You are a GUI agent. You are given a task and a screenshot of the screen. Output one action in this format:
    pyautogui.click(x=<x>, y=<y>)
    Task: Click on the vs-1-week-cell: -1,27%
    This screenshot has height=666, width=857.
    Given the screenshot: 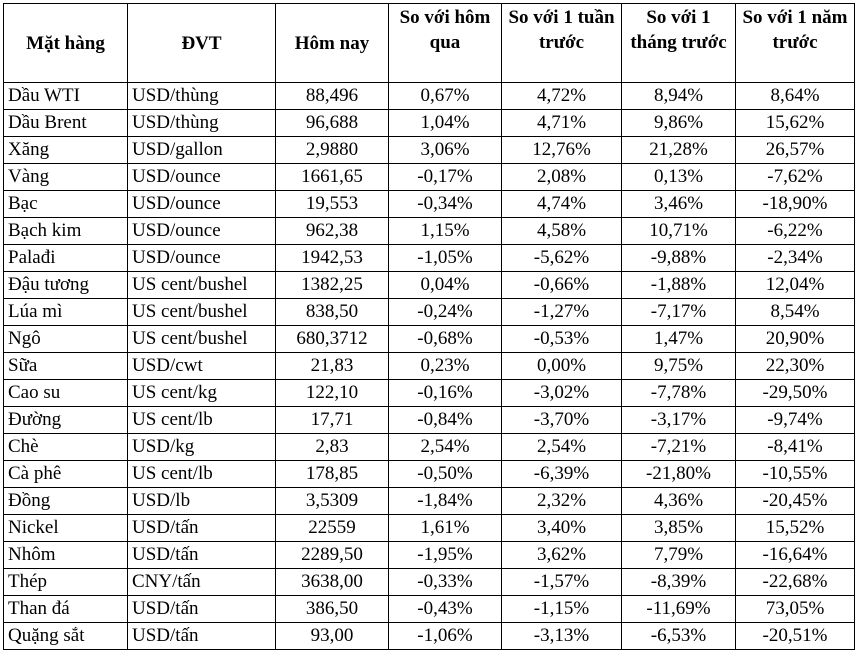 What is the action you would take?
    pyautogui.click(x=561, y=312)
    